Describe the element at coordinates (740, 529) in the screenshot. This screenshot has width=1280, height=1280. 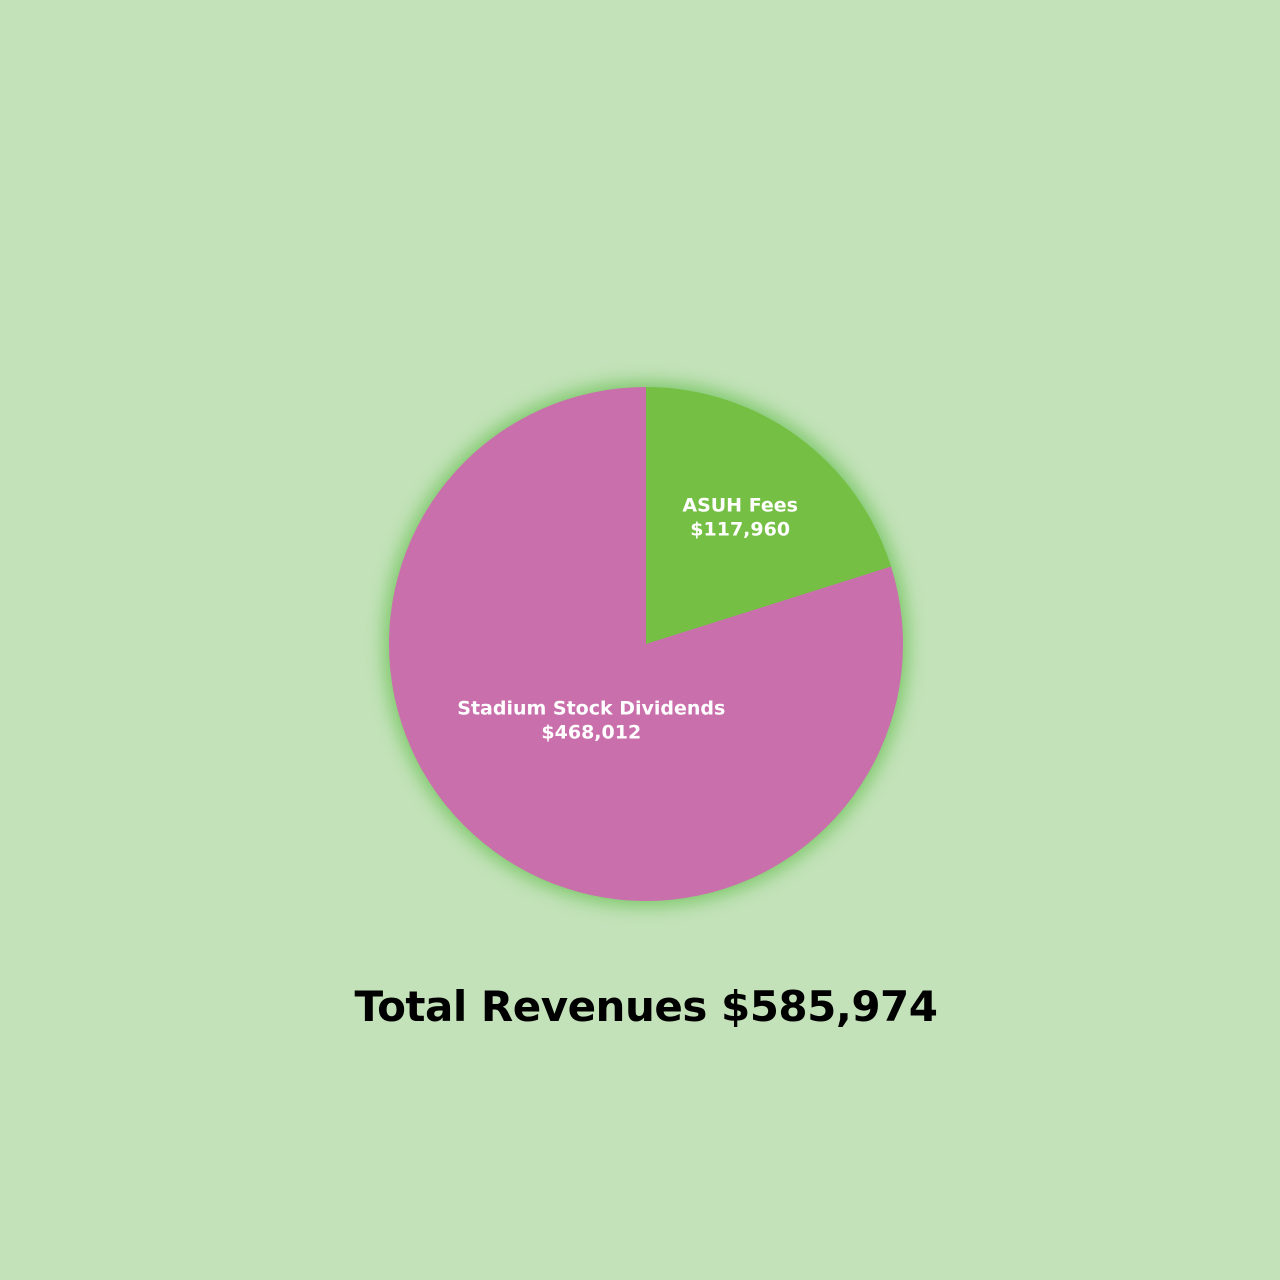
I see `slice-value: $117,960` at that location.